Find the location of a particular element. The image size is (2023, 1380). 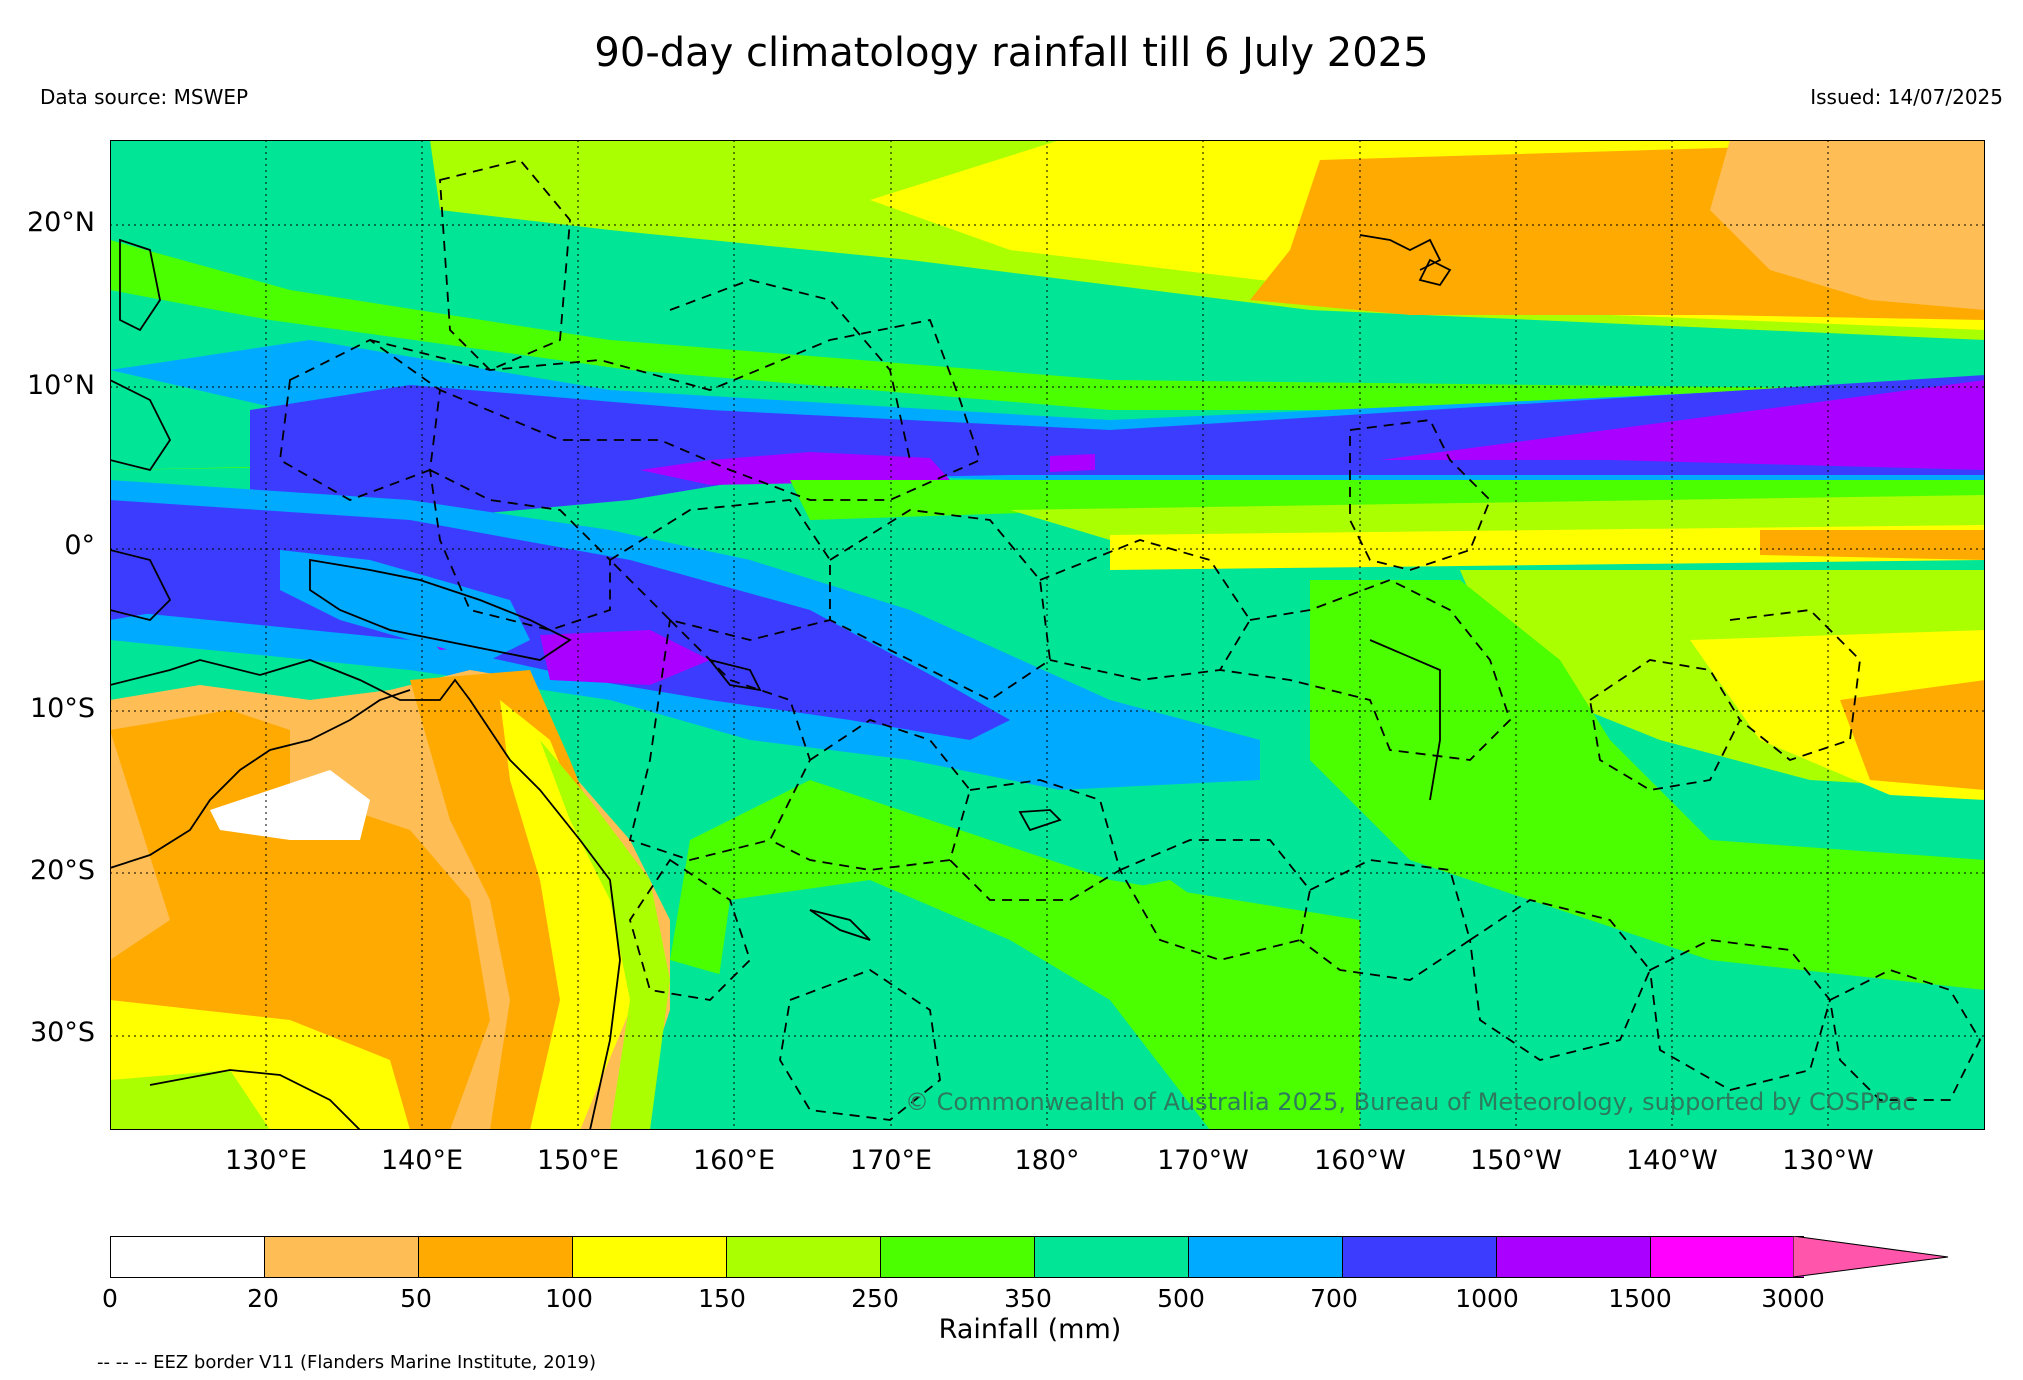

colorbar-tick-label: 500 is located at coordinates (1181, 1298).